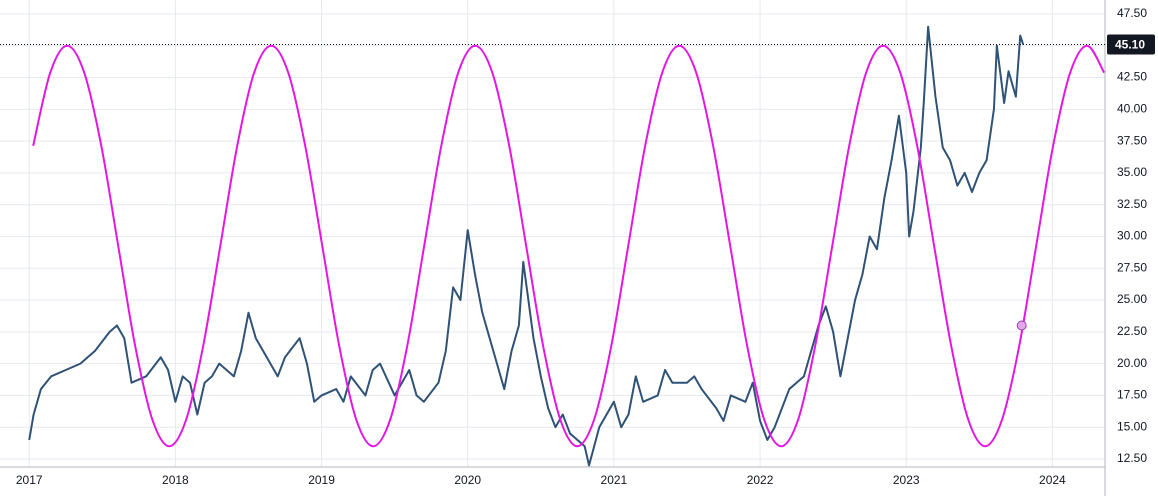 The height and width of the screenshot is (496, 1158). I want to click on y-tick-label: 32.50, so click(1132, 204).